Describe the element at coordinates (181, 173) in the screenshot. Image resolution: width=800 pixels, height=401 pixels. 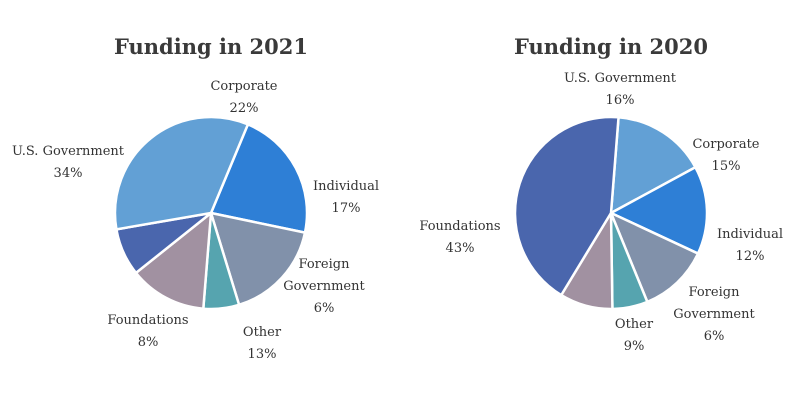
I see `pie-slice-u-s-government-2021` at that location.